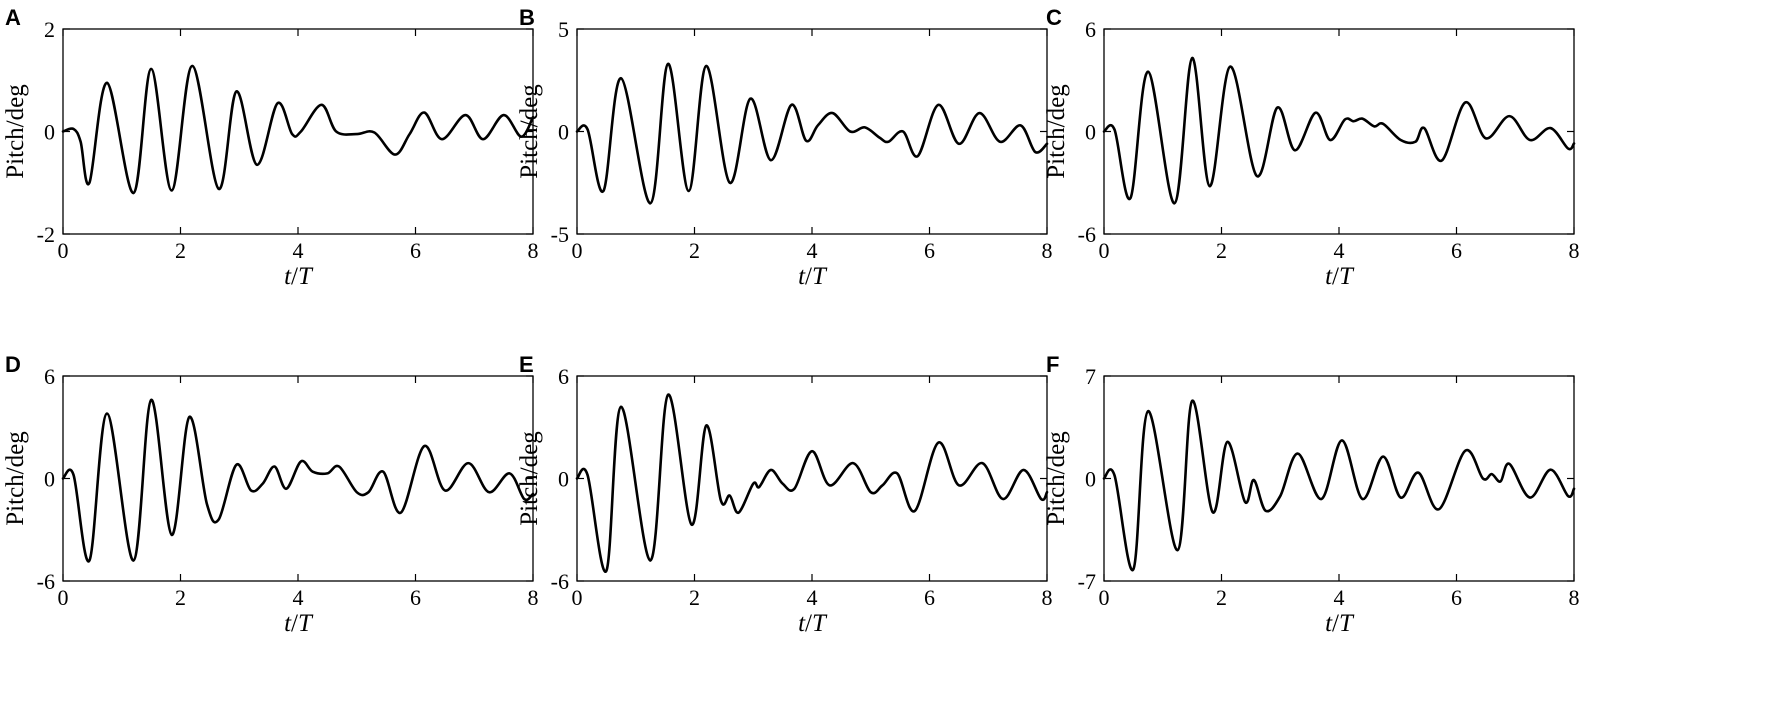 The width and height of the screenshot is (1775, 728). What do you see at coordinates (49, 29) in the screenshot?
I see `y-tick-label-a-2: 2` at bounding box center [49, 29].